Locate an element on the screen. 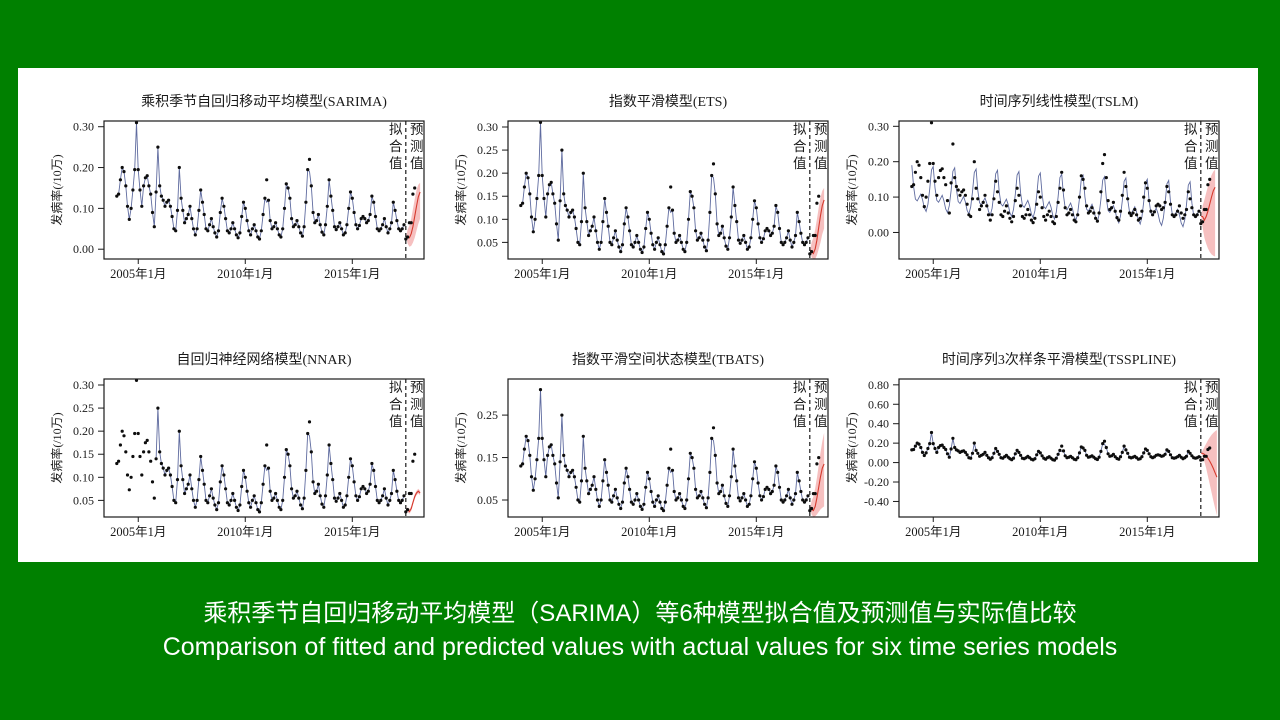 The height and width of the screenshot is (720, 1280). caption-chinese: 乘积季节自回归移动平均模型（SARIMA）等6种模型拟合值及预测值与实际值比较 is located at coordinates (640, 613).